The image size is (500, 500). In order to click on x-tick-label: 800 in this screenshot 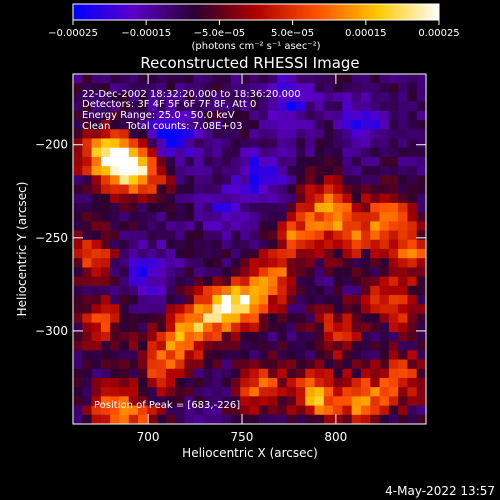, I will do `click(335, 437)`.